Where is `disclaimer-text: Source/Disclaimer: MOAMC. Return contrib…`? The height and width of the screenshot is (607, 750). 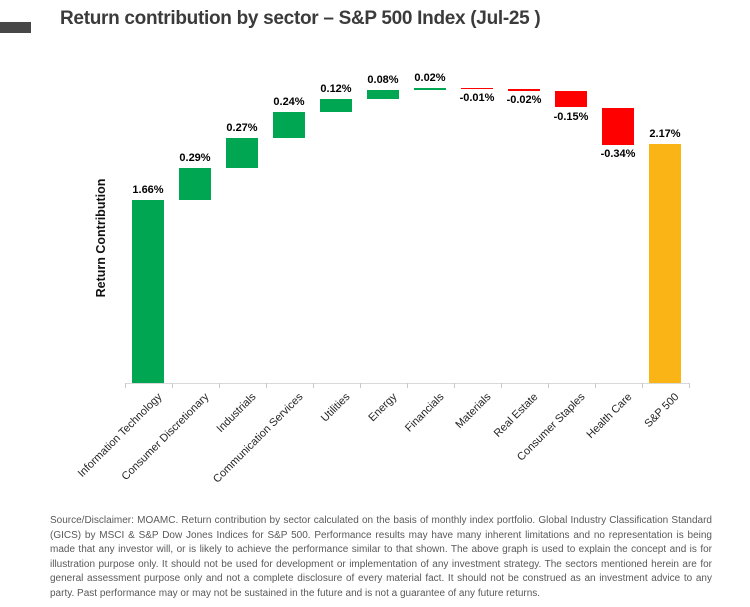 disclaimer-text: Source/Disclaimer: MOAMC. Return contrib… is located at coordinates (381, 557).